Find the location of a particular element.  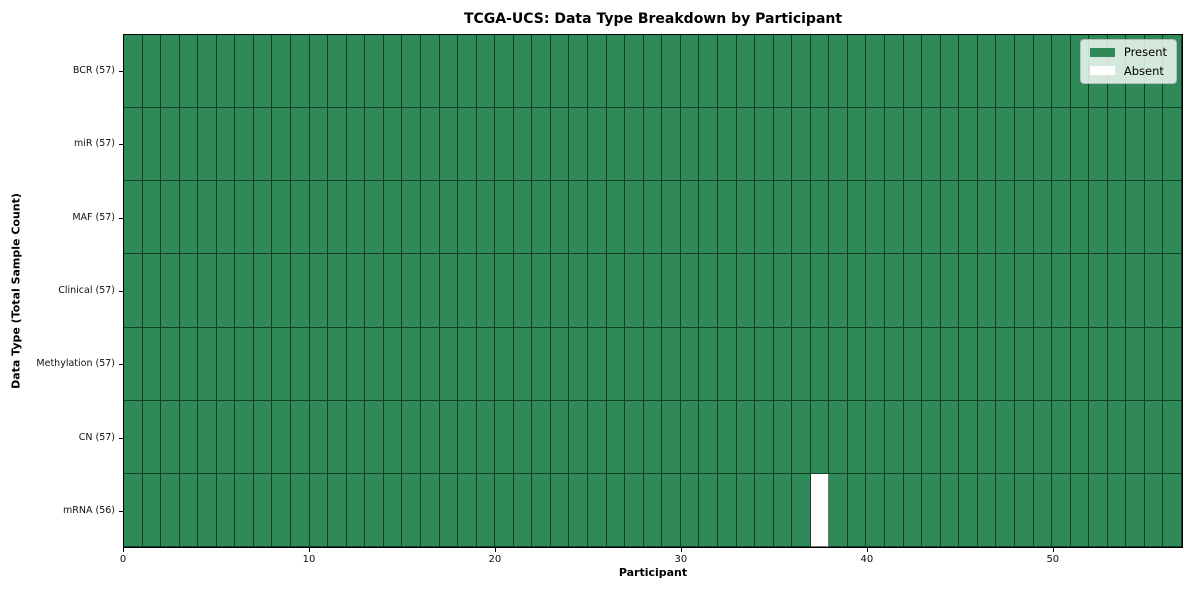

legend: Present Absent is located at coordinates (1128, 62).